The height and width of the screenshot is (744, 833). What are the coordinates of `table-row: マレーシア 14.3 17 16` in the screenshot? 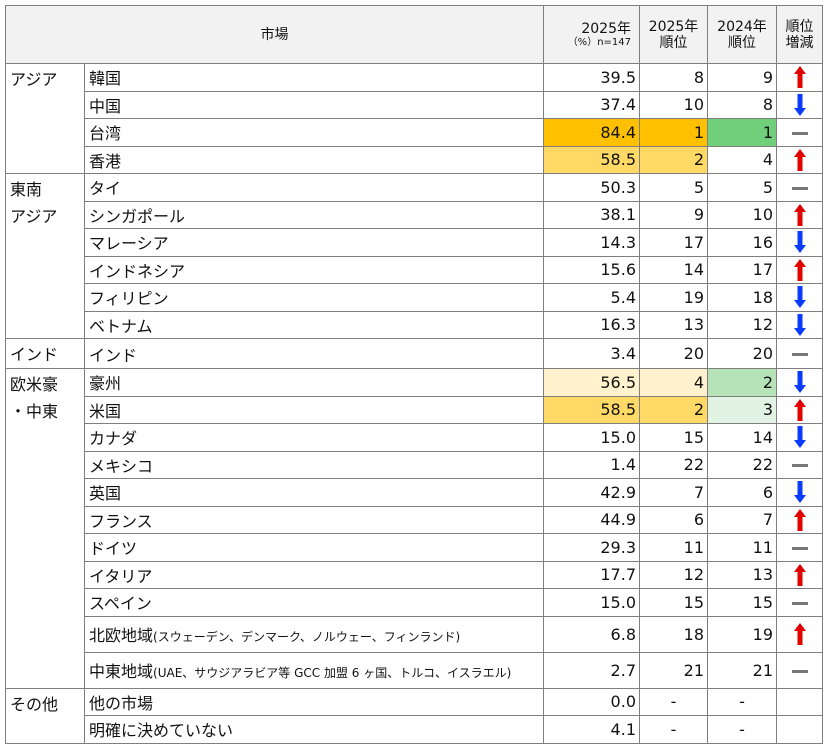 It's located at (414, 242).